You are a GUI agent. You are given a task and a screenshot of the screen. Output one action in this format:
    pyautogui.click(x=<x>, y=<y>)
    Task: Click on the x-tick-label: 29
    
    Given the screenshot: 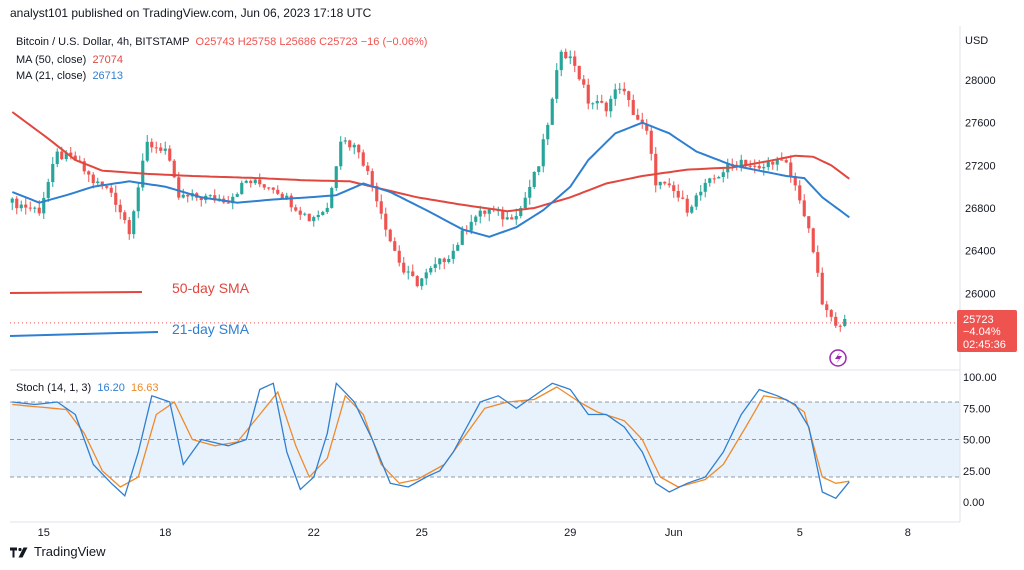 What is the action you would take?
    pyautogui.click(x=570, y=533)
    